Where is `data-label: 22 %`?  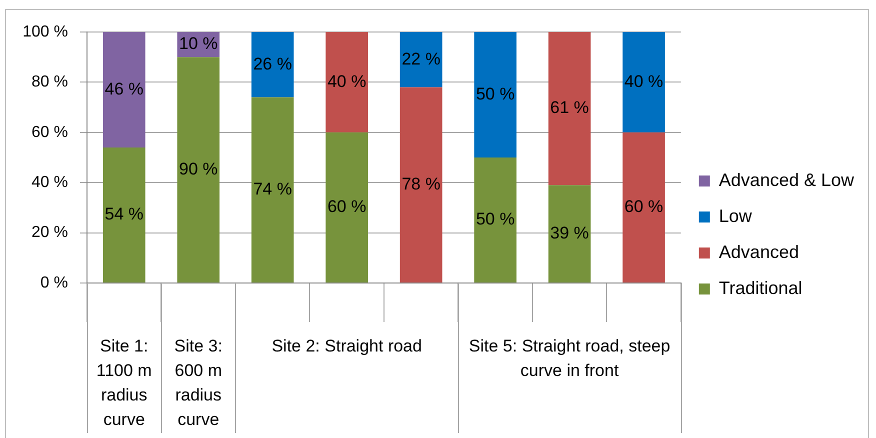
data-label: 22 % is located at coordinates (421, 58).